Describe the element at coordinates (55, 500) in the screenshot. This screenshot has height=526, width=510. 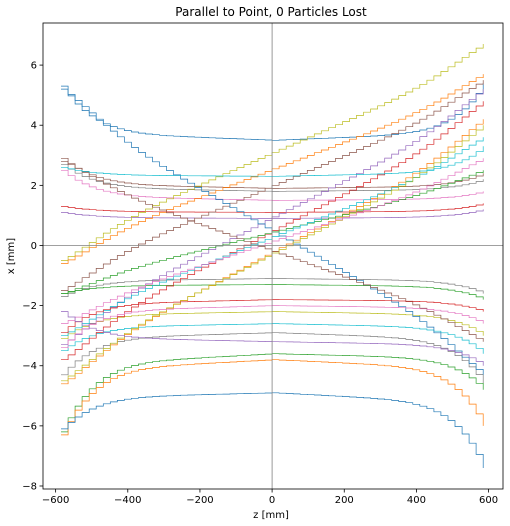
I see `x-tick-label: −600` at that location.